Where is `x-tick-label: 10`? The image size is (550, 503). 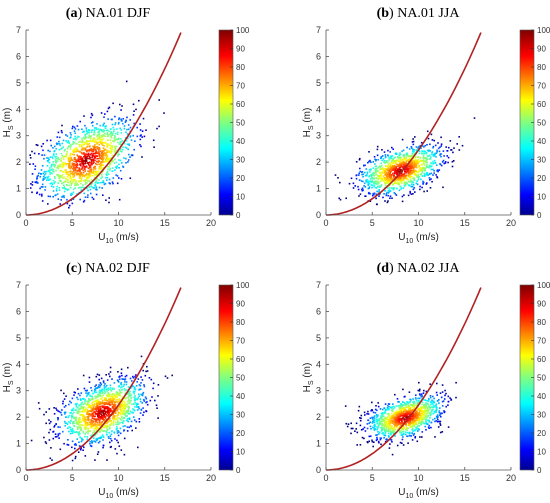
x-tick-label: 10 is located at coordinates (118, 478).